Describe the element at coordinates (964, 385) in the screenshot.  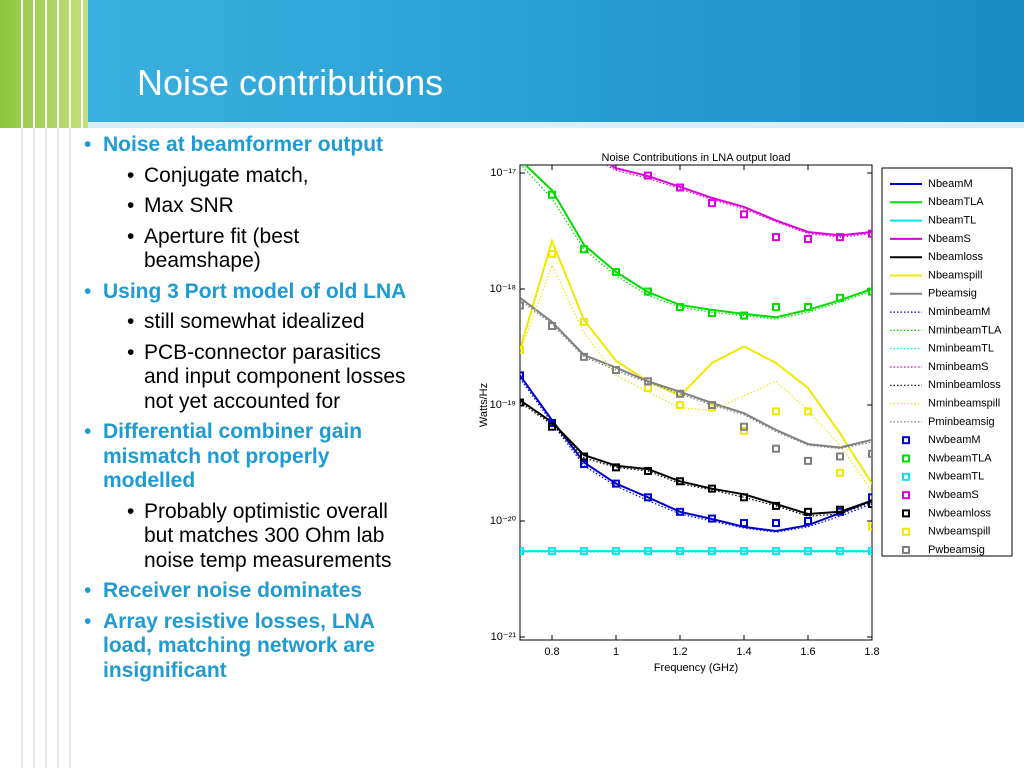
I see `legend-label: Nminbeamloss` at that location.